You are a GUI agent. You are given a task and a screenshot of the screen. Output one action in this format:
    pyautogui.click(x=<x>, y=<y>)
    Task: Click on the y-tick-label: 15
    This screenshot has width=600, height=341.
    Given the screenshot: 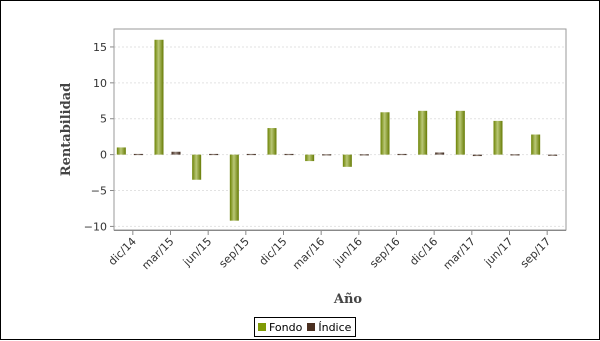 What is the action you would take?
    pyautogui.click(x=100, y=47)
    